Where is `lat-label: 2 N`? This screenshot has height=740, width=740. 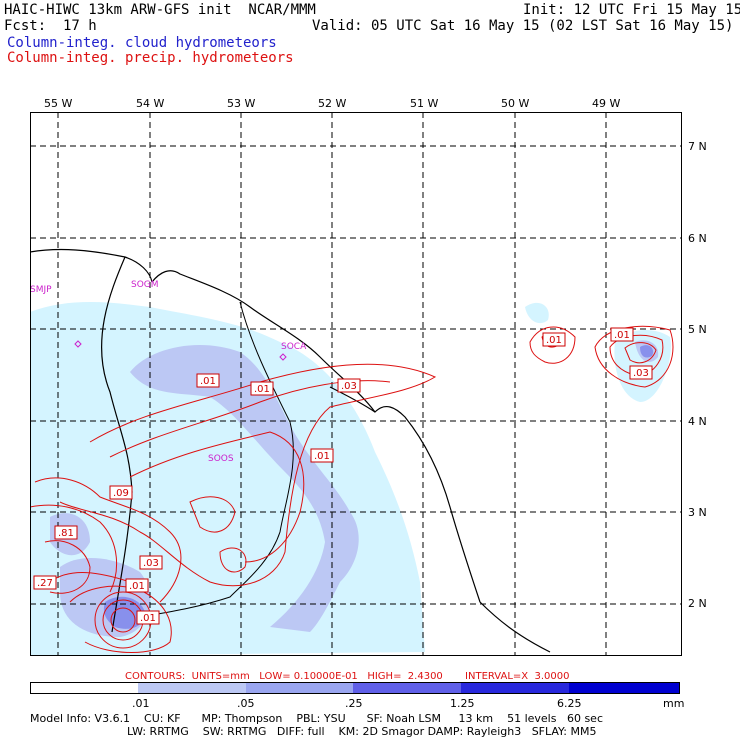
lat-label: 2 N is located at coordinates (697, 603).